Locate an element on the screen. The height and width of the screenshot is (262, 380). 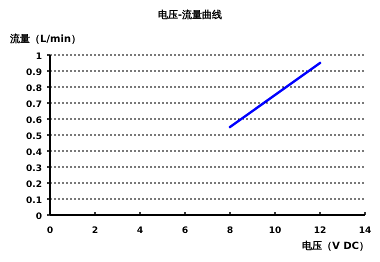
y-tick-label: 0.9 is located at coordinates (34, 73).